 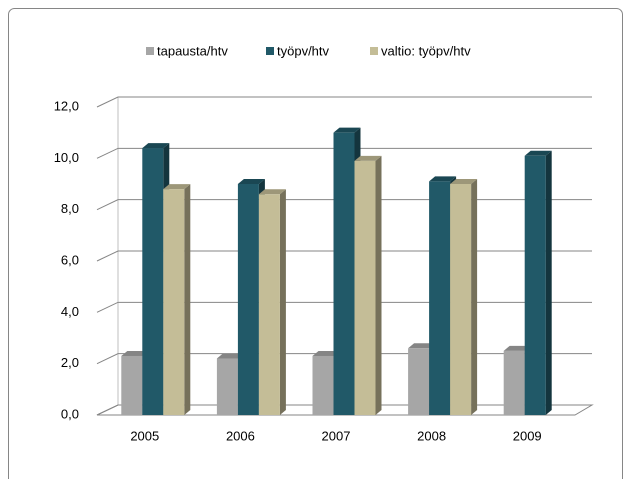 What do you see at coordinates (431, 435) in the screenshot?
I see `x-tick-label: 2008` at bounding box center [431, 435].